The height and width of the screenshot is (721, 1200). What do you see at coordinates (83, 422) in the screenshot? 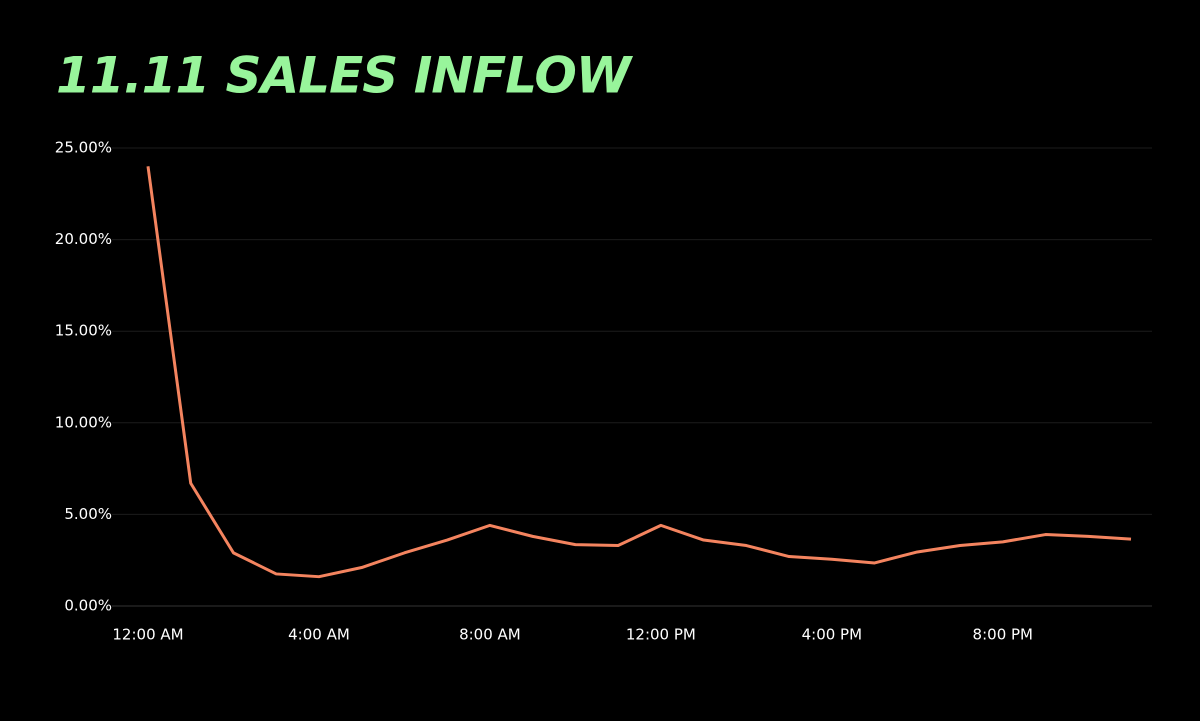
I see `y-tick-label: 10.00%` at bounding box center [83, 422].